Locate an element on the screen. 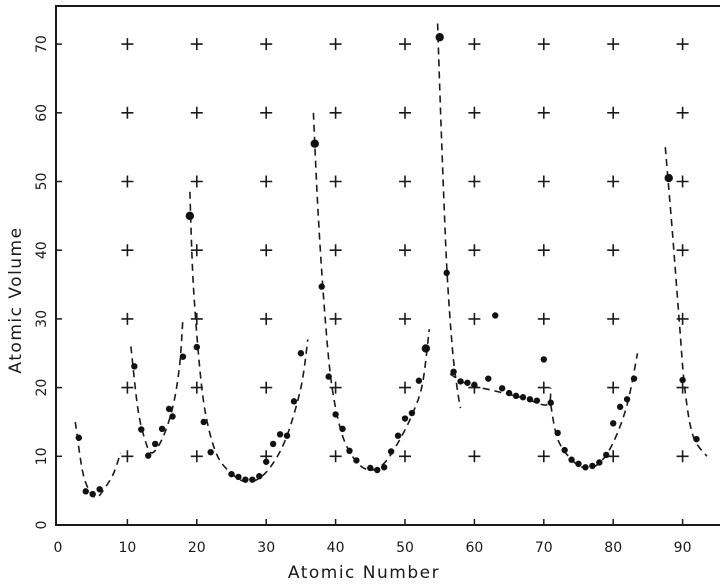 This screenshot has width=721, height=584. y-tick-label: 40 is located at coordinates (42, 250).